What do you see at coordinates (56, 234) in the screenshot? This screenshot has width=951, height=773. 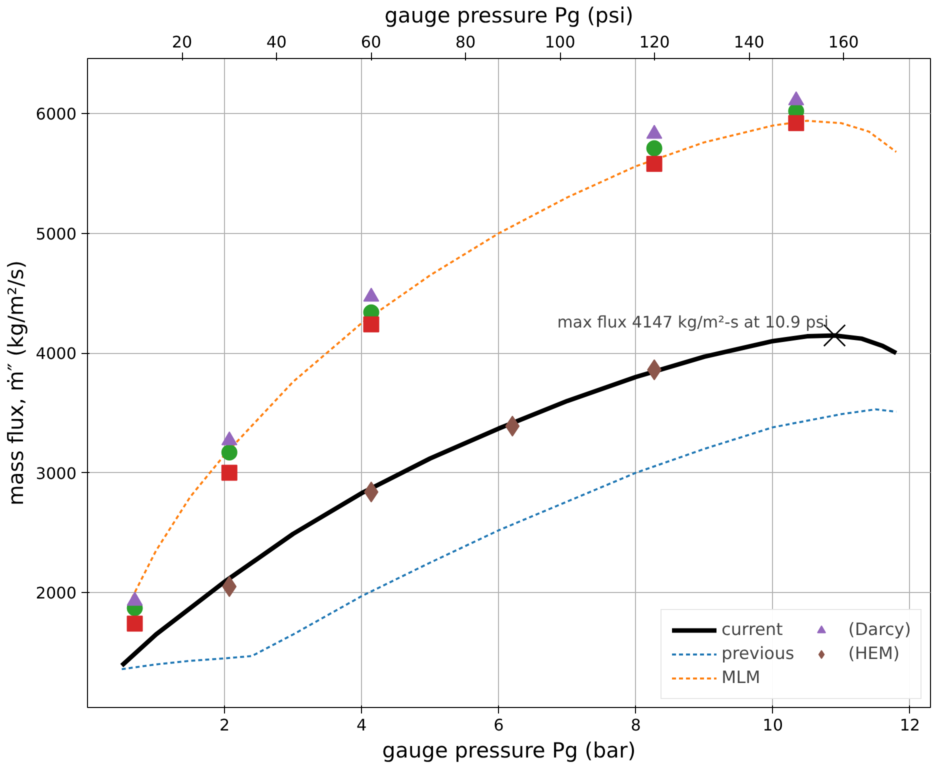 I see `y-tick-label: 5000` at bounding box center [56, 234].